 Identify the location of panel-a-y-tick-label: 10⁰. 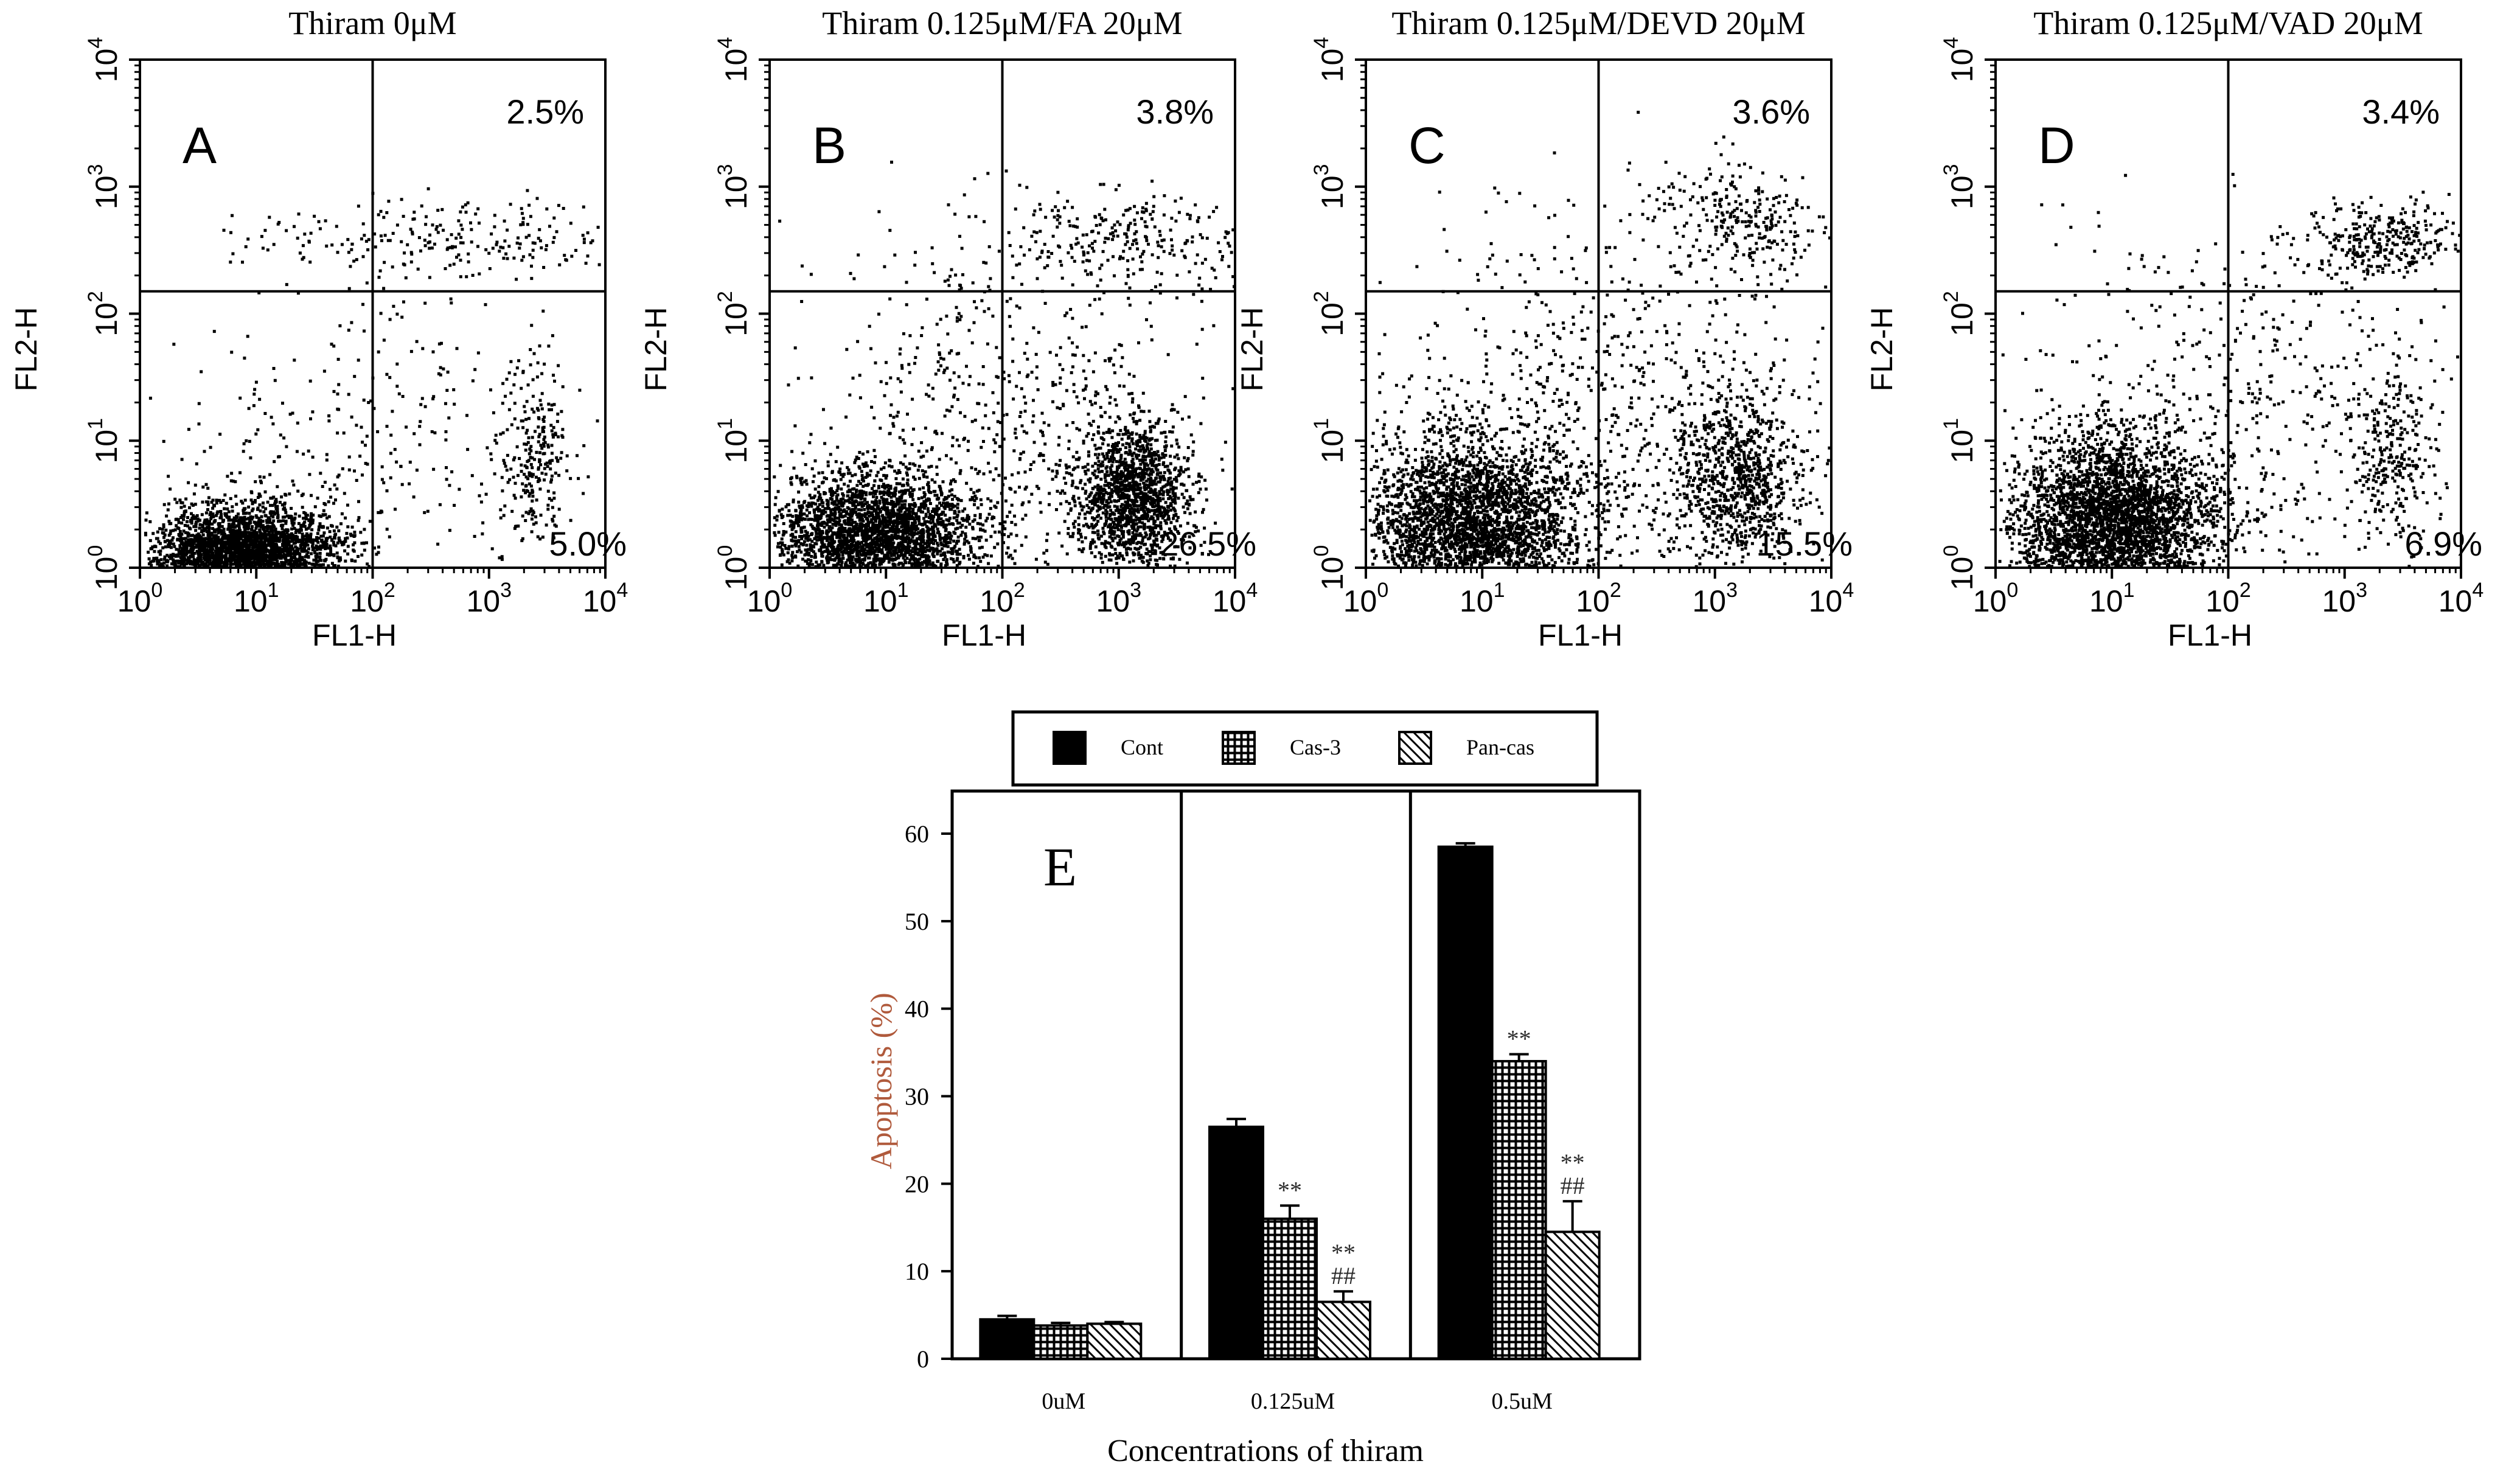
(104, 568).